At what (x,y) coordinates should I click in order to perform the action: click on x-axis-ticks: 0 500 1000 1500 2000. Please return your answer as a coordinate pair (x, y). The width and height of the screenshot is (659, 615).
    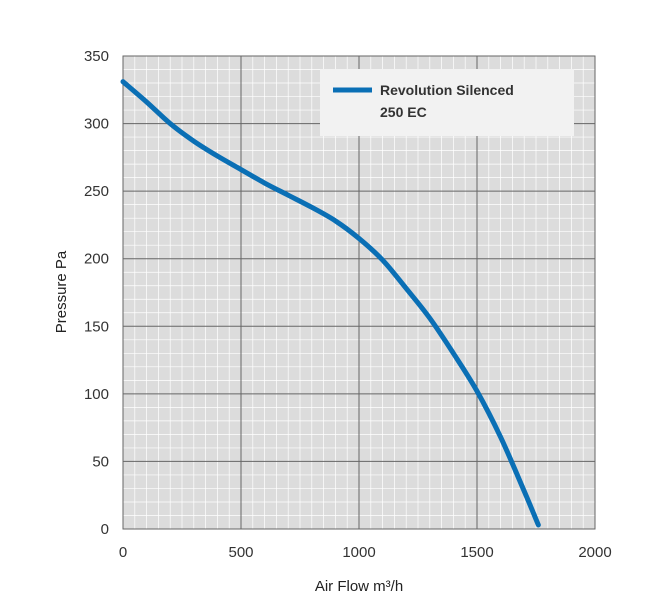
    Looking at the image, I should click on (365, 552).